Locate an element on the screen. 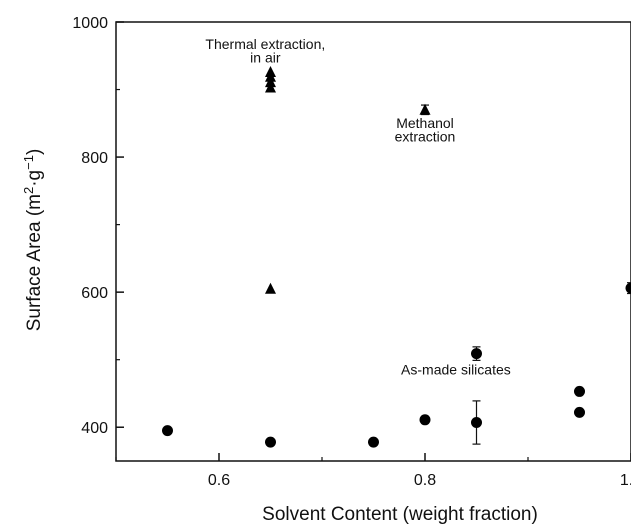  y-axis-ticks: 400 600 800 1000 is located at coordinates (98, 226).